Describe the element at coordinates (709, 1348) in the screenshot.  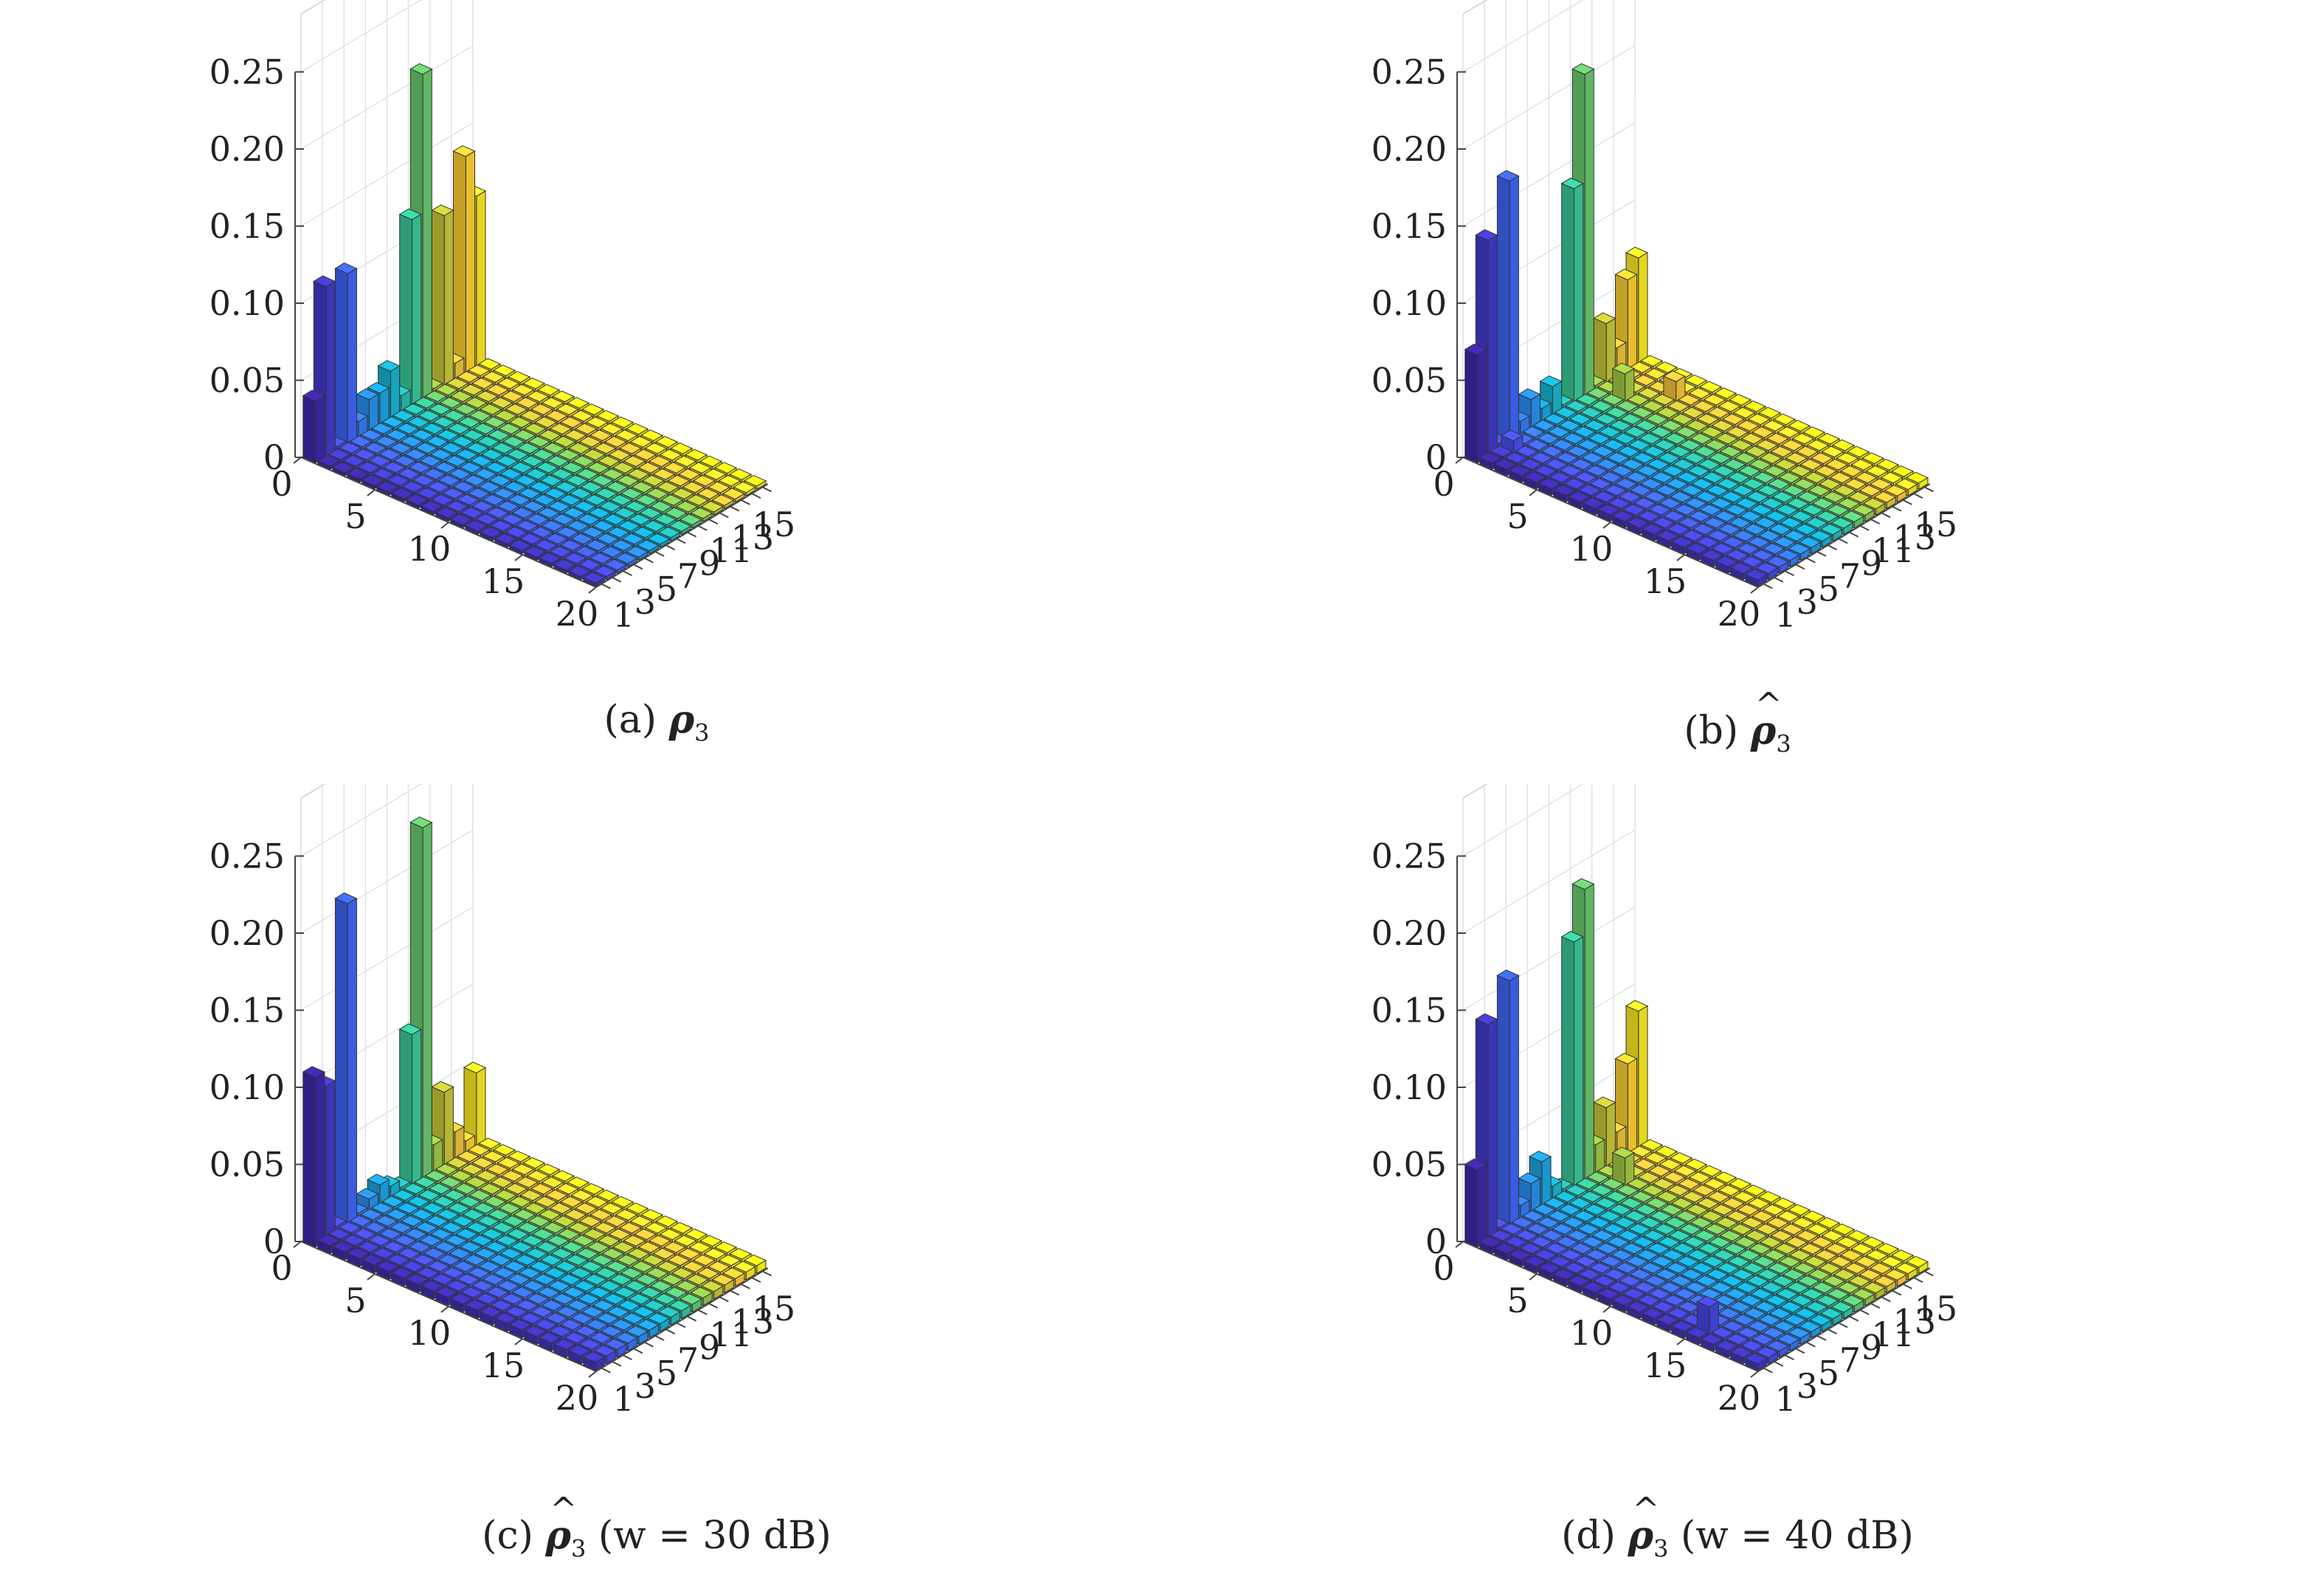
I see `col-tick-label: 9` at that location.